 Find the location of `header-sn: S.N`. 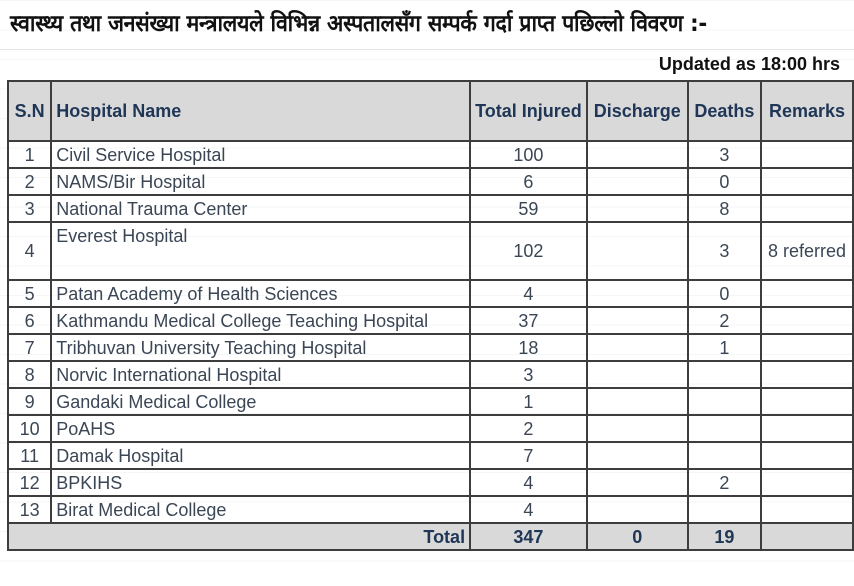

header-sn: S.N is located at coordinates (29, 111).